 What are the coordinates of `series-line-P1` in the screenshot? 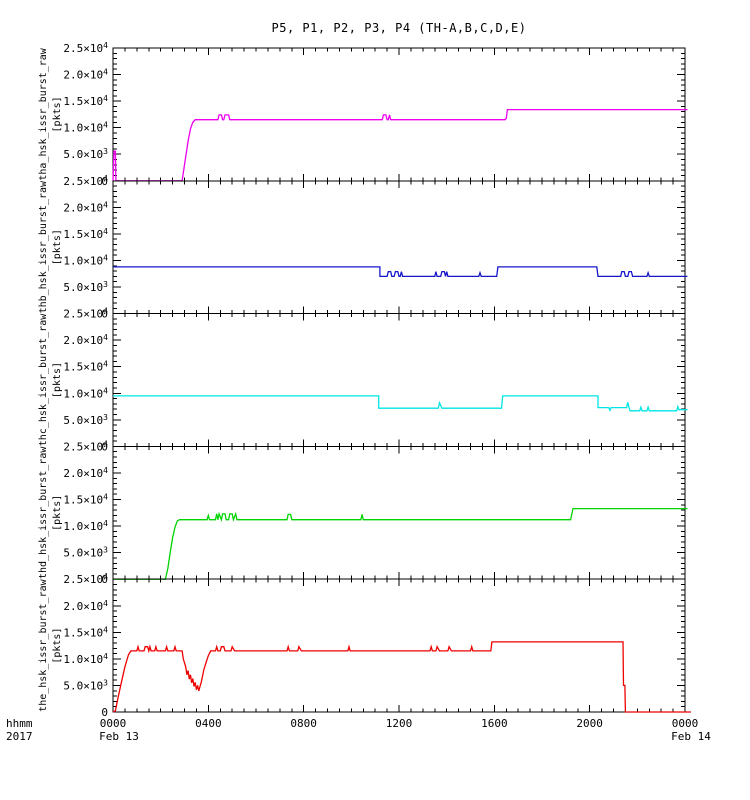 It's located at (400, 272).